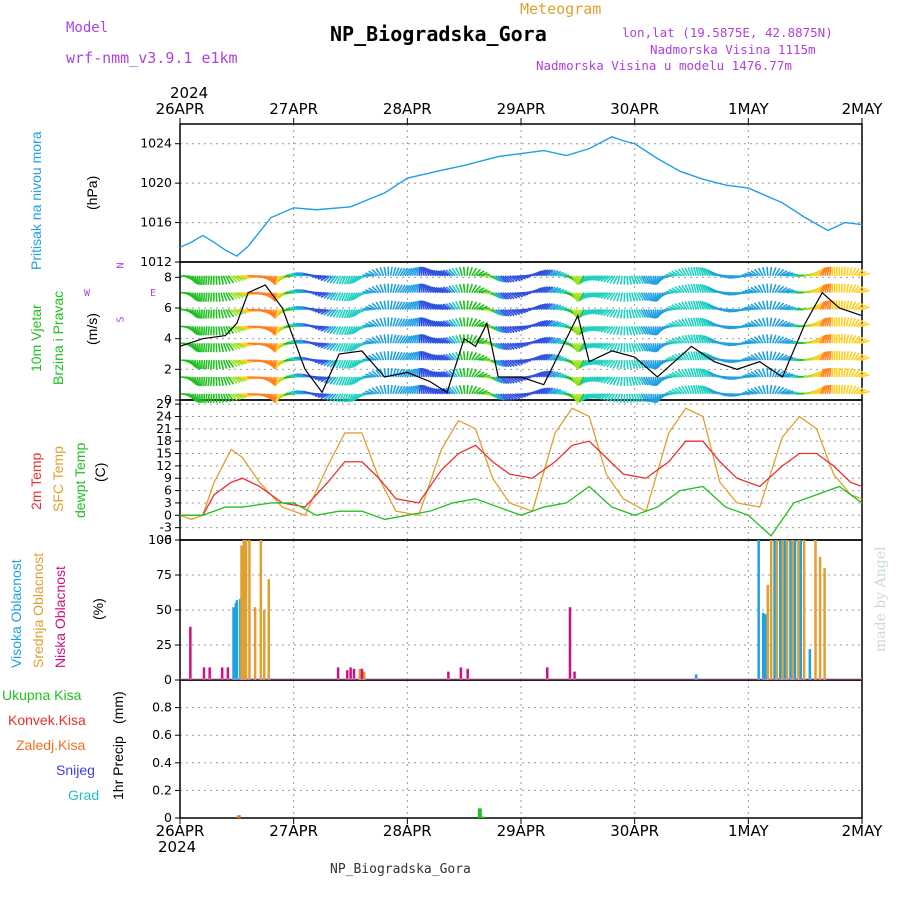  I want to click on legend-zaledj: Zaledj.Kisa, so click(51, 745).